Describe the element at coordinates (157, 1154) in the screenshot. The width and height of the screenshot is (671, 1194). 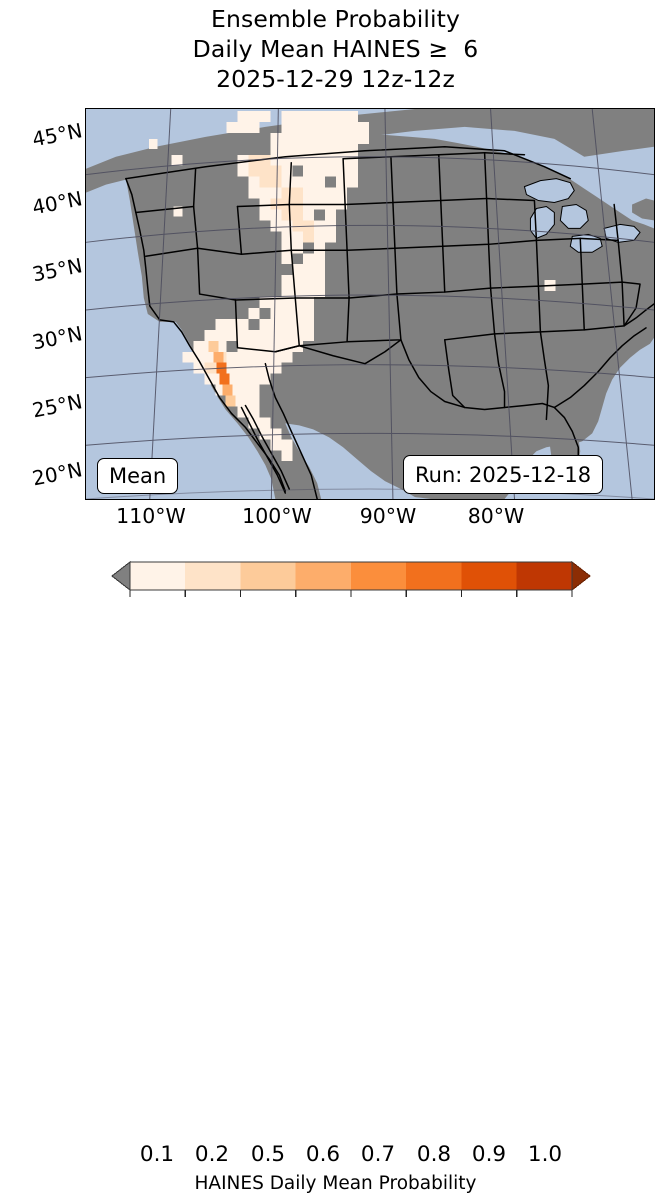
I see `colorbar-tick-0: 0.1` at that location.